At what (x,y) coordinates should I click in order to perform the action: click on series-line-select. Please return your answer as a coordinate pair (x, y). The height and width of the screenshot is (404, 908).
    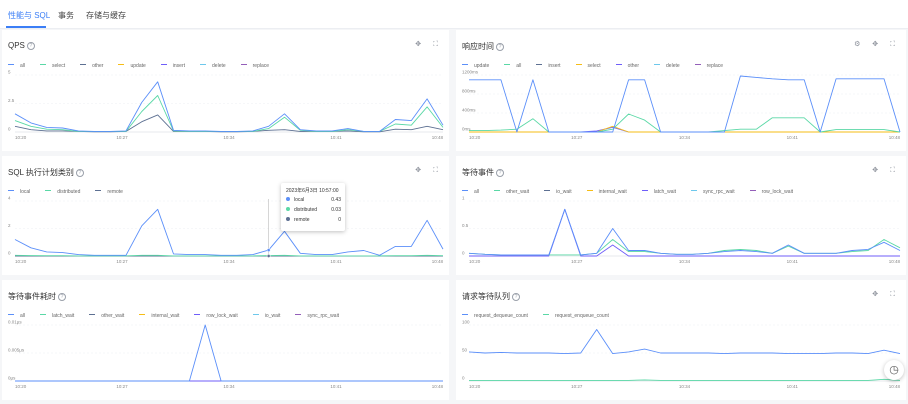
    Looking at the image, I should click on (229, 113).